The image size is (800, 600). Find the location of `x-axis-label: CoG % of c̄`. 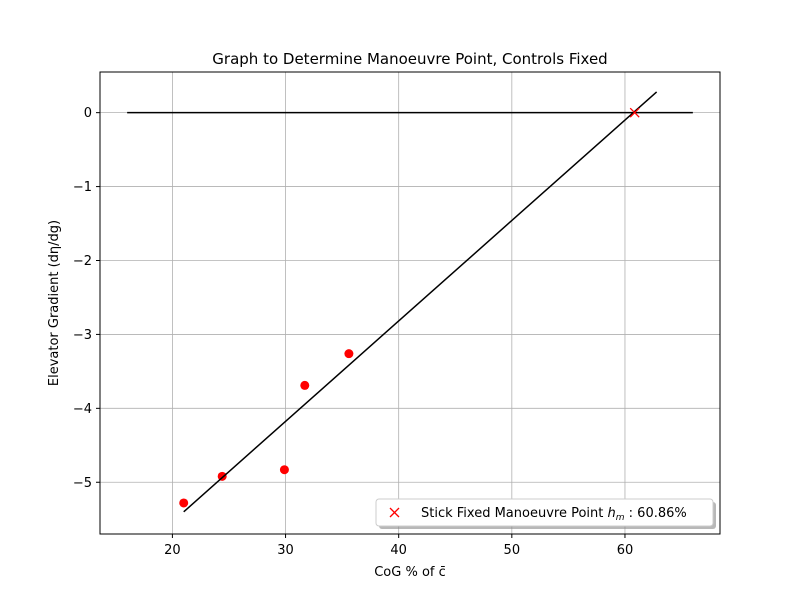

x-axis-label: CoG % of c̄ is located at coordinates (410, 572).